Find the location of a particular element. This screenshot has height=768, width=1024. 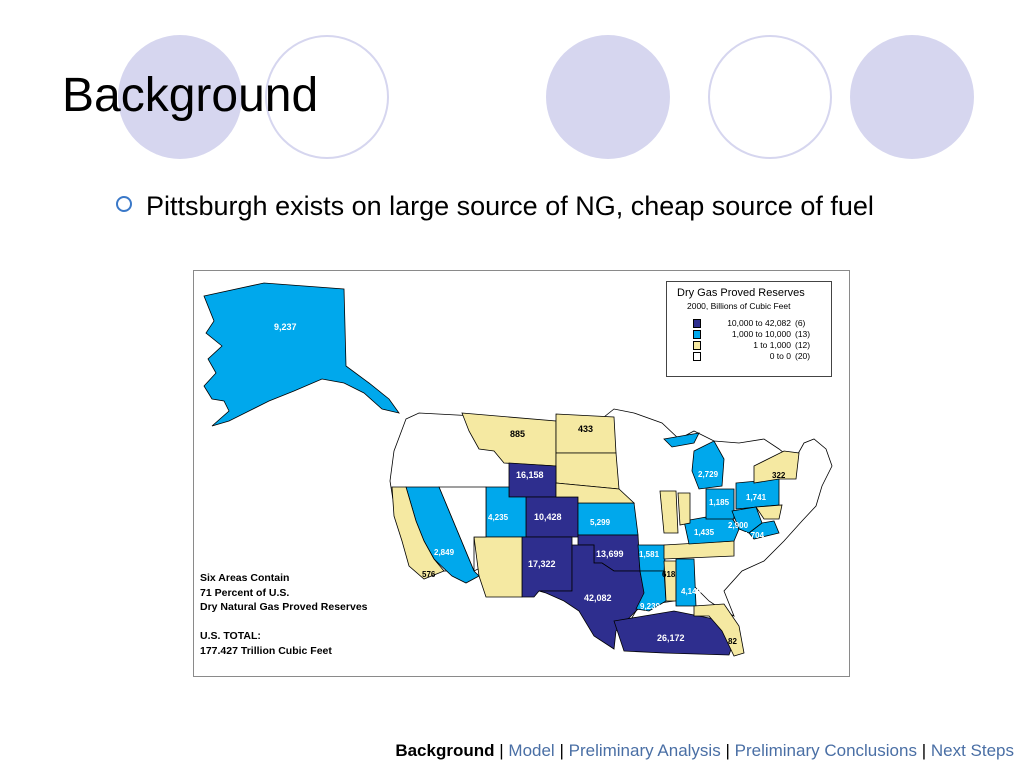

legend-subtitle: 2000, Billions of Cubic Feet is located at coordinates (739, 306).